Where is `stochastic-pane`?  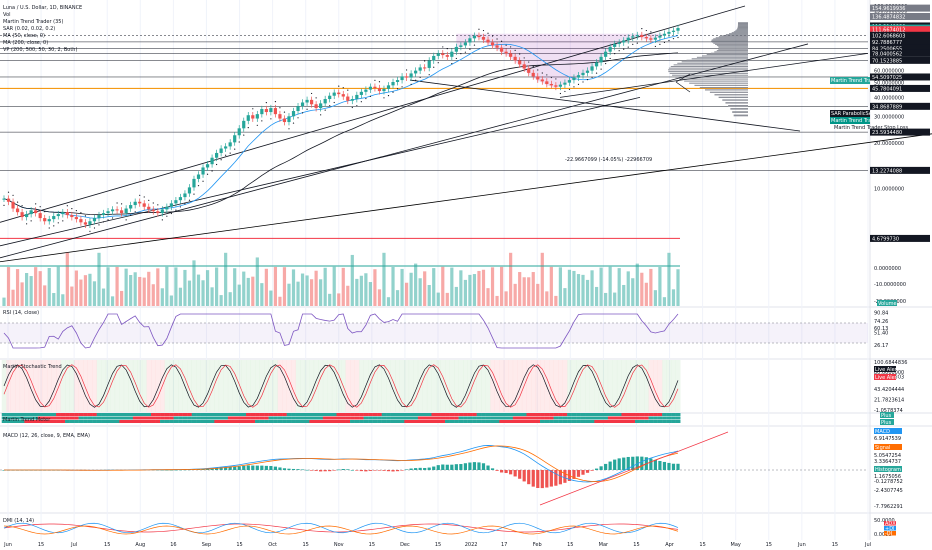 stochastic-pane is located at coordinates (341, 386).